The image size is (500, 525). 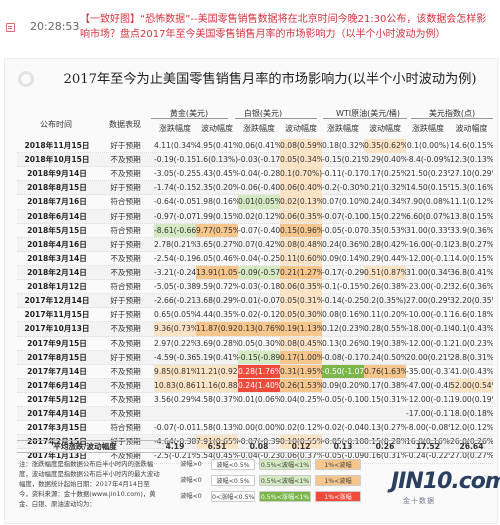 I want to click on cell-silver-volatility: 0.08(0.59%), so click(x=301, y=146).